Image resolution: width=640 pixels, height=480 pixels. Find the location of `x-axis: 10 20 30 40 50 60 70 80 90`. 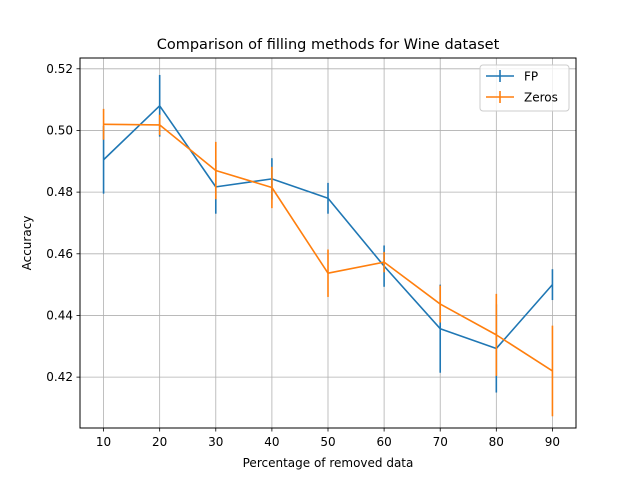

x-axis: 10 20 30 40 50 60 70 80 90 is located at coordinates (328, 438).